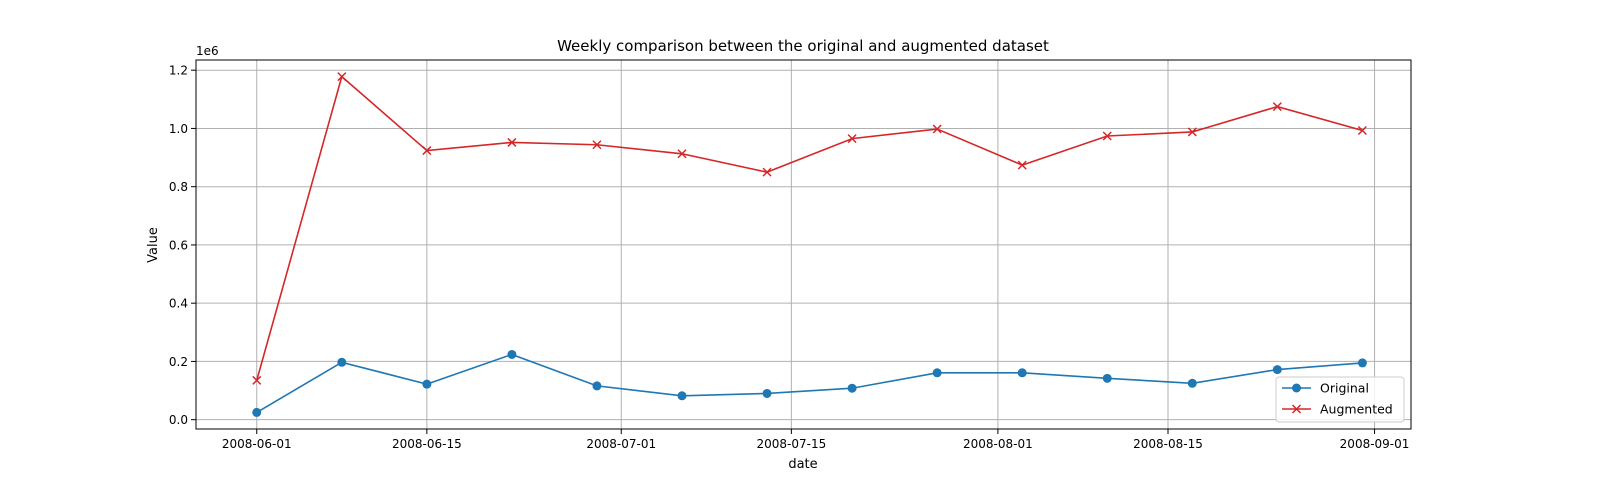 The image size is (1600, 500). I want to click on x-axis-label: date, so click(802, 464).